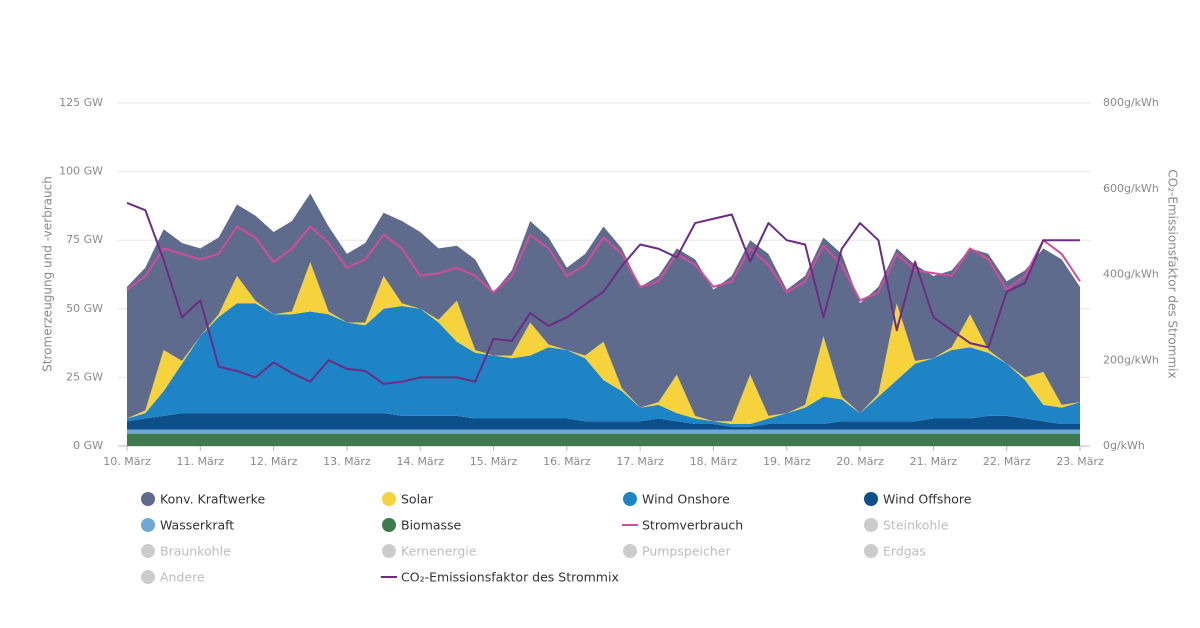 Image resolution: width=1200 pixels, height=628 pixels. What do you see at coordinates (212, 499) in the screenshot?
I see `legend-label: Konv. Kraftwerke` at bounding box center [212, 499].